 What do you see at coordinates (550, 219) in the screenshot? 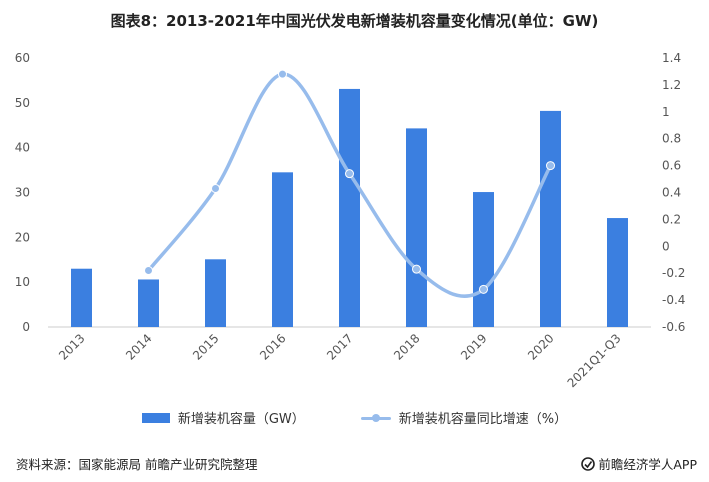
I see `bar-2020` at bounding box center [550, 219].